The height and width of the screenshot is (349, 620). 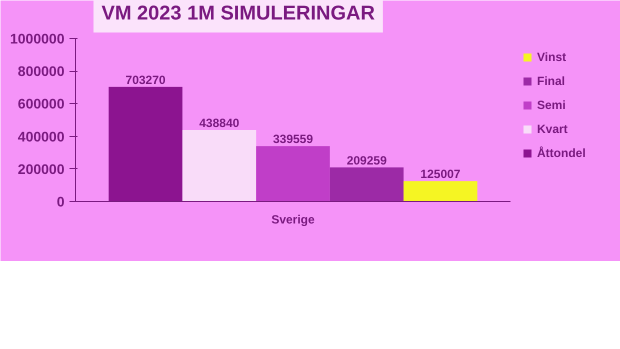 What do you see at coordinates (41, 71) in the screenshot?
I see `y-tick-label: 800000` at bounding box center [41, 71].